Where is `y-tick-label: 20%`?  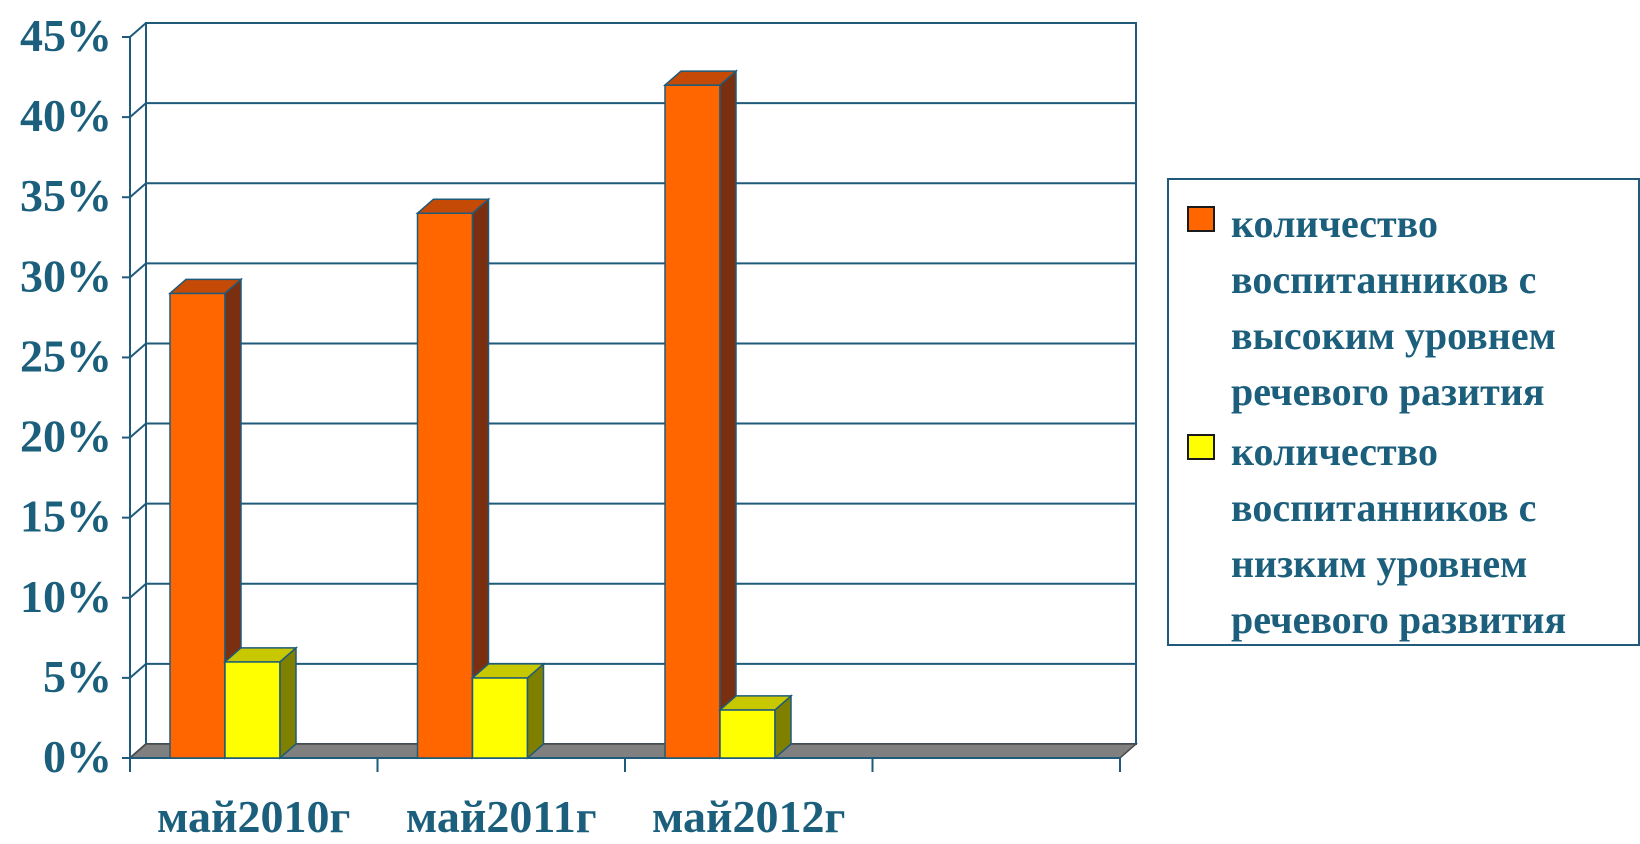
y-tick-label: 20% is located at coordinates (66, 436).